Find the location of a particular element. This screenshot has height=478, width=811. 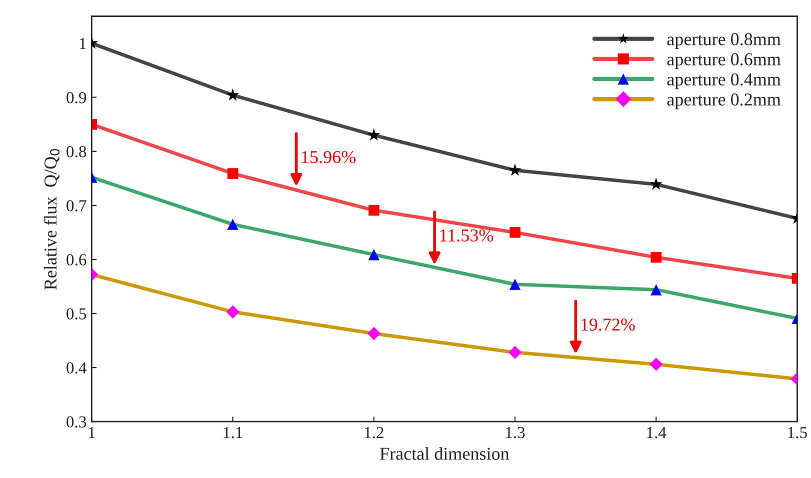

x-tick-label: 1 is located at coordinates (91, 432).